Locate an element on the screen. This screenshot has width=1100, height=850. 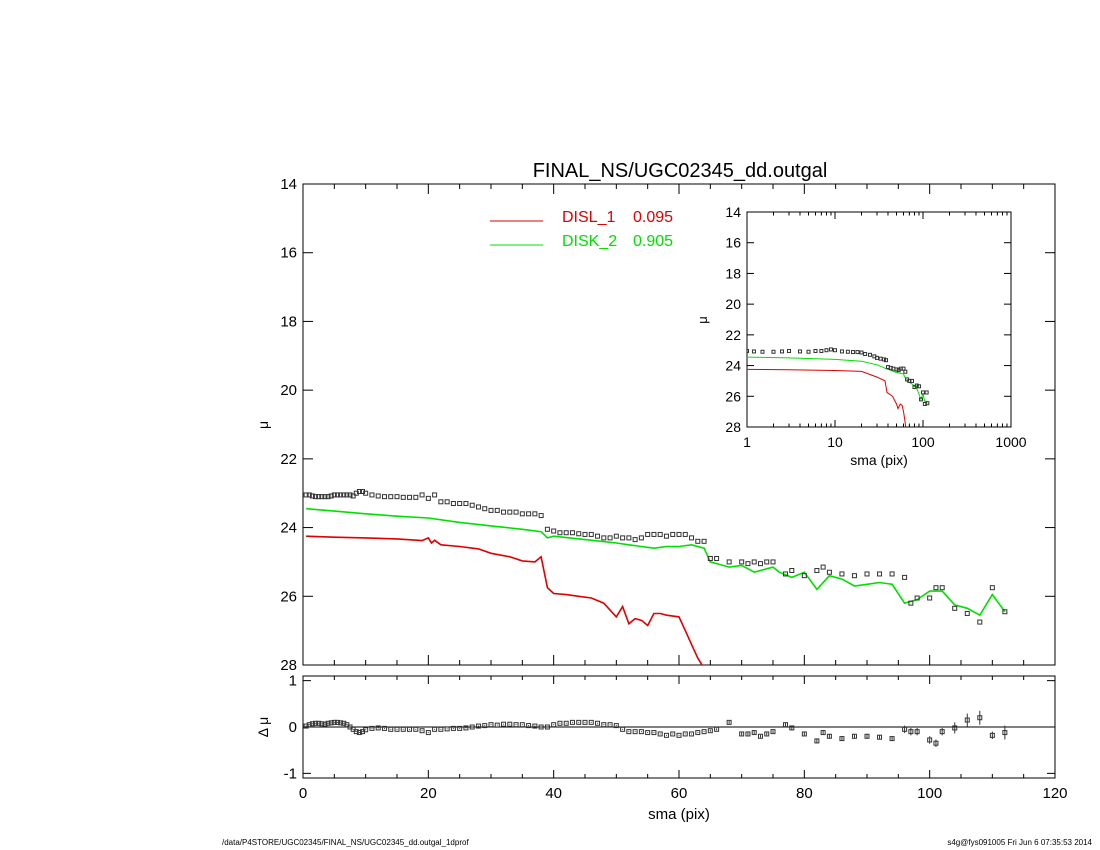
inset-series-clip-group is located at coordinates (838, 387).